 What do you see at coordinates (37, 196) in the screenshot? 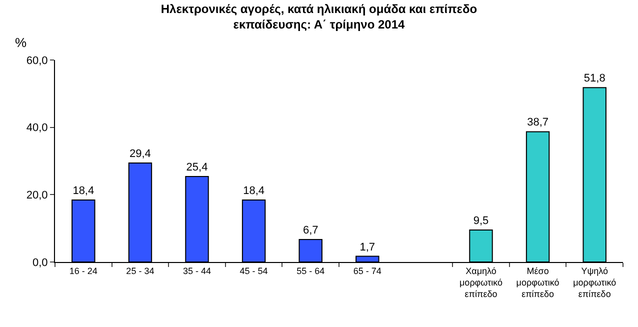
I see `y-tick-label: 20,0` at bounding box center [37, 196].